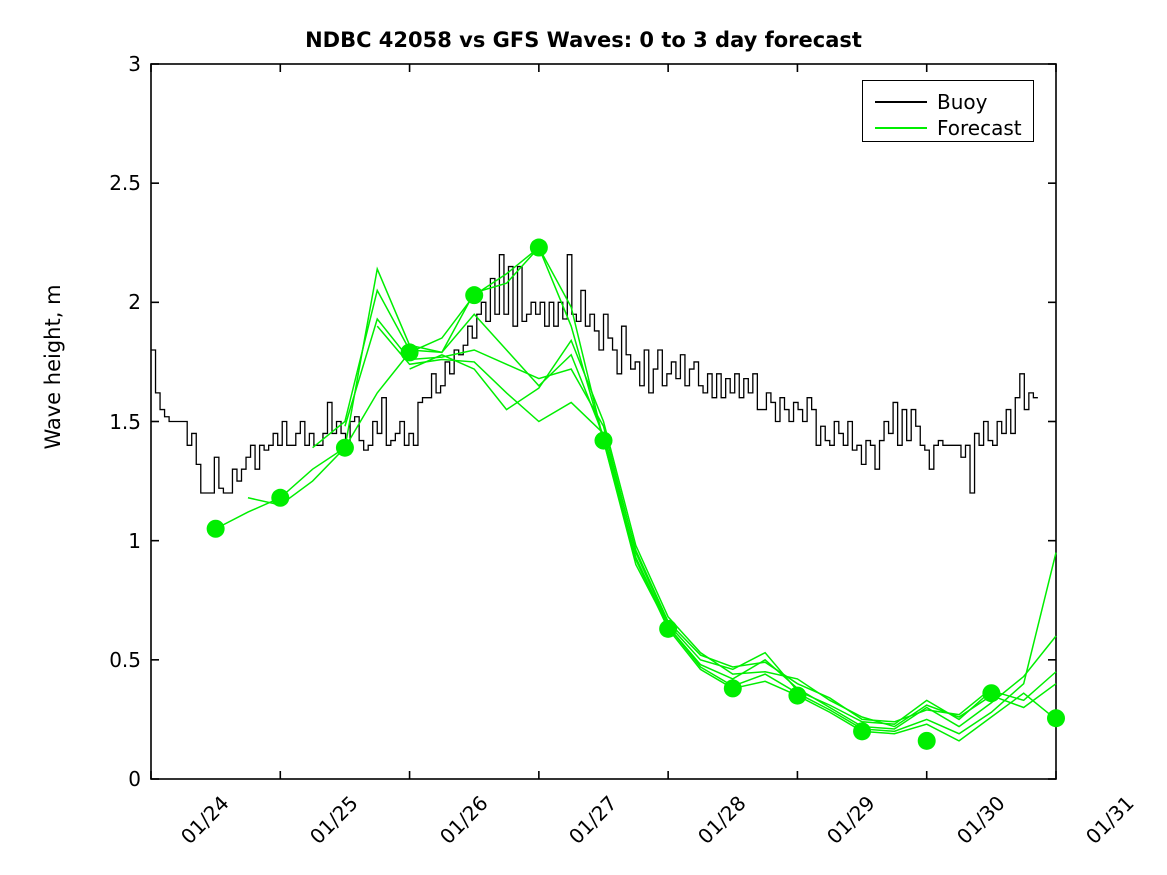 This screenshot has height=875, width=1167. What do you see at coordinates (962, 102) in the screenshot?
I see `legend-label: Buoy` at bounding box center [962, 102].